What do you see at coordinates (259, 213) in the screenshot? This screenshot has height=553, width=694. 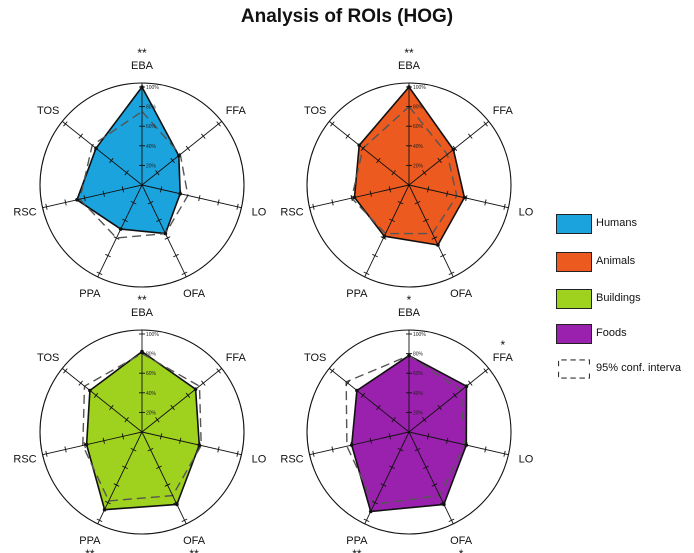 I see `axis-label-lo: LO` at bounding box center [259, 213].